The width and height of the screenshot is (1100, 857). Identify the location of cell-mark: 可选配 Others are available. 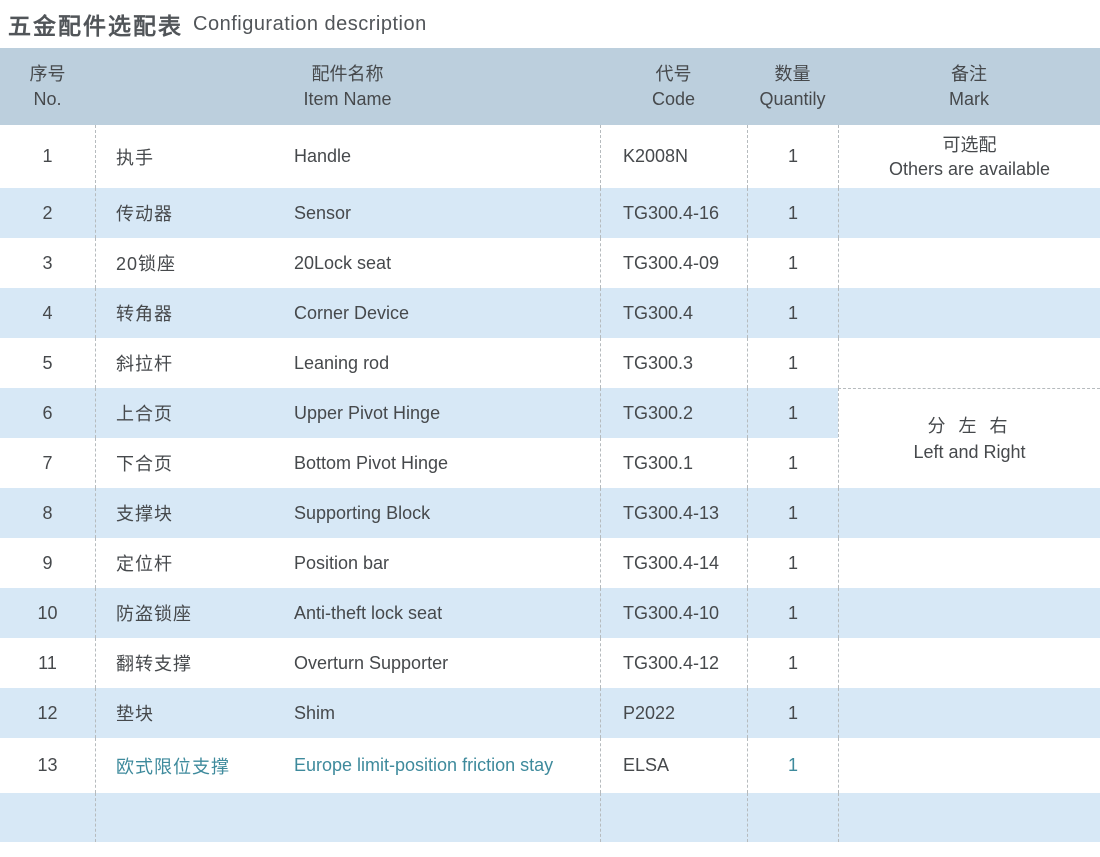
(969, 156).